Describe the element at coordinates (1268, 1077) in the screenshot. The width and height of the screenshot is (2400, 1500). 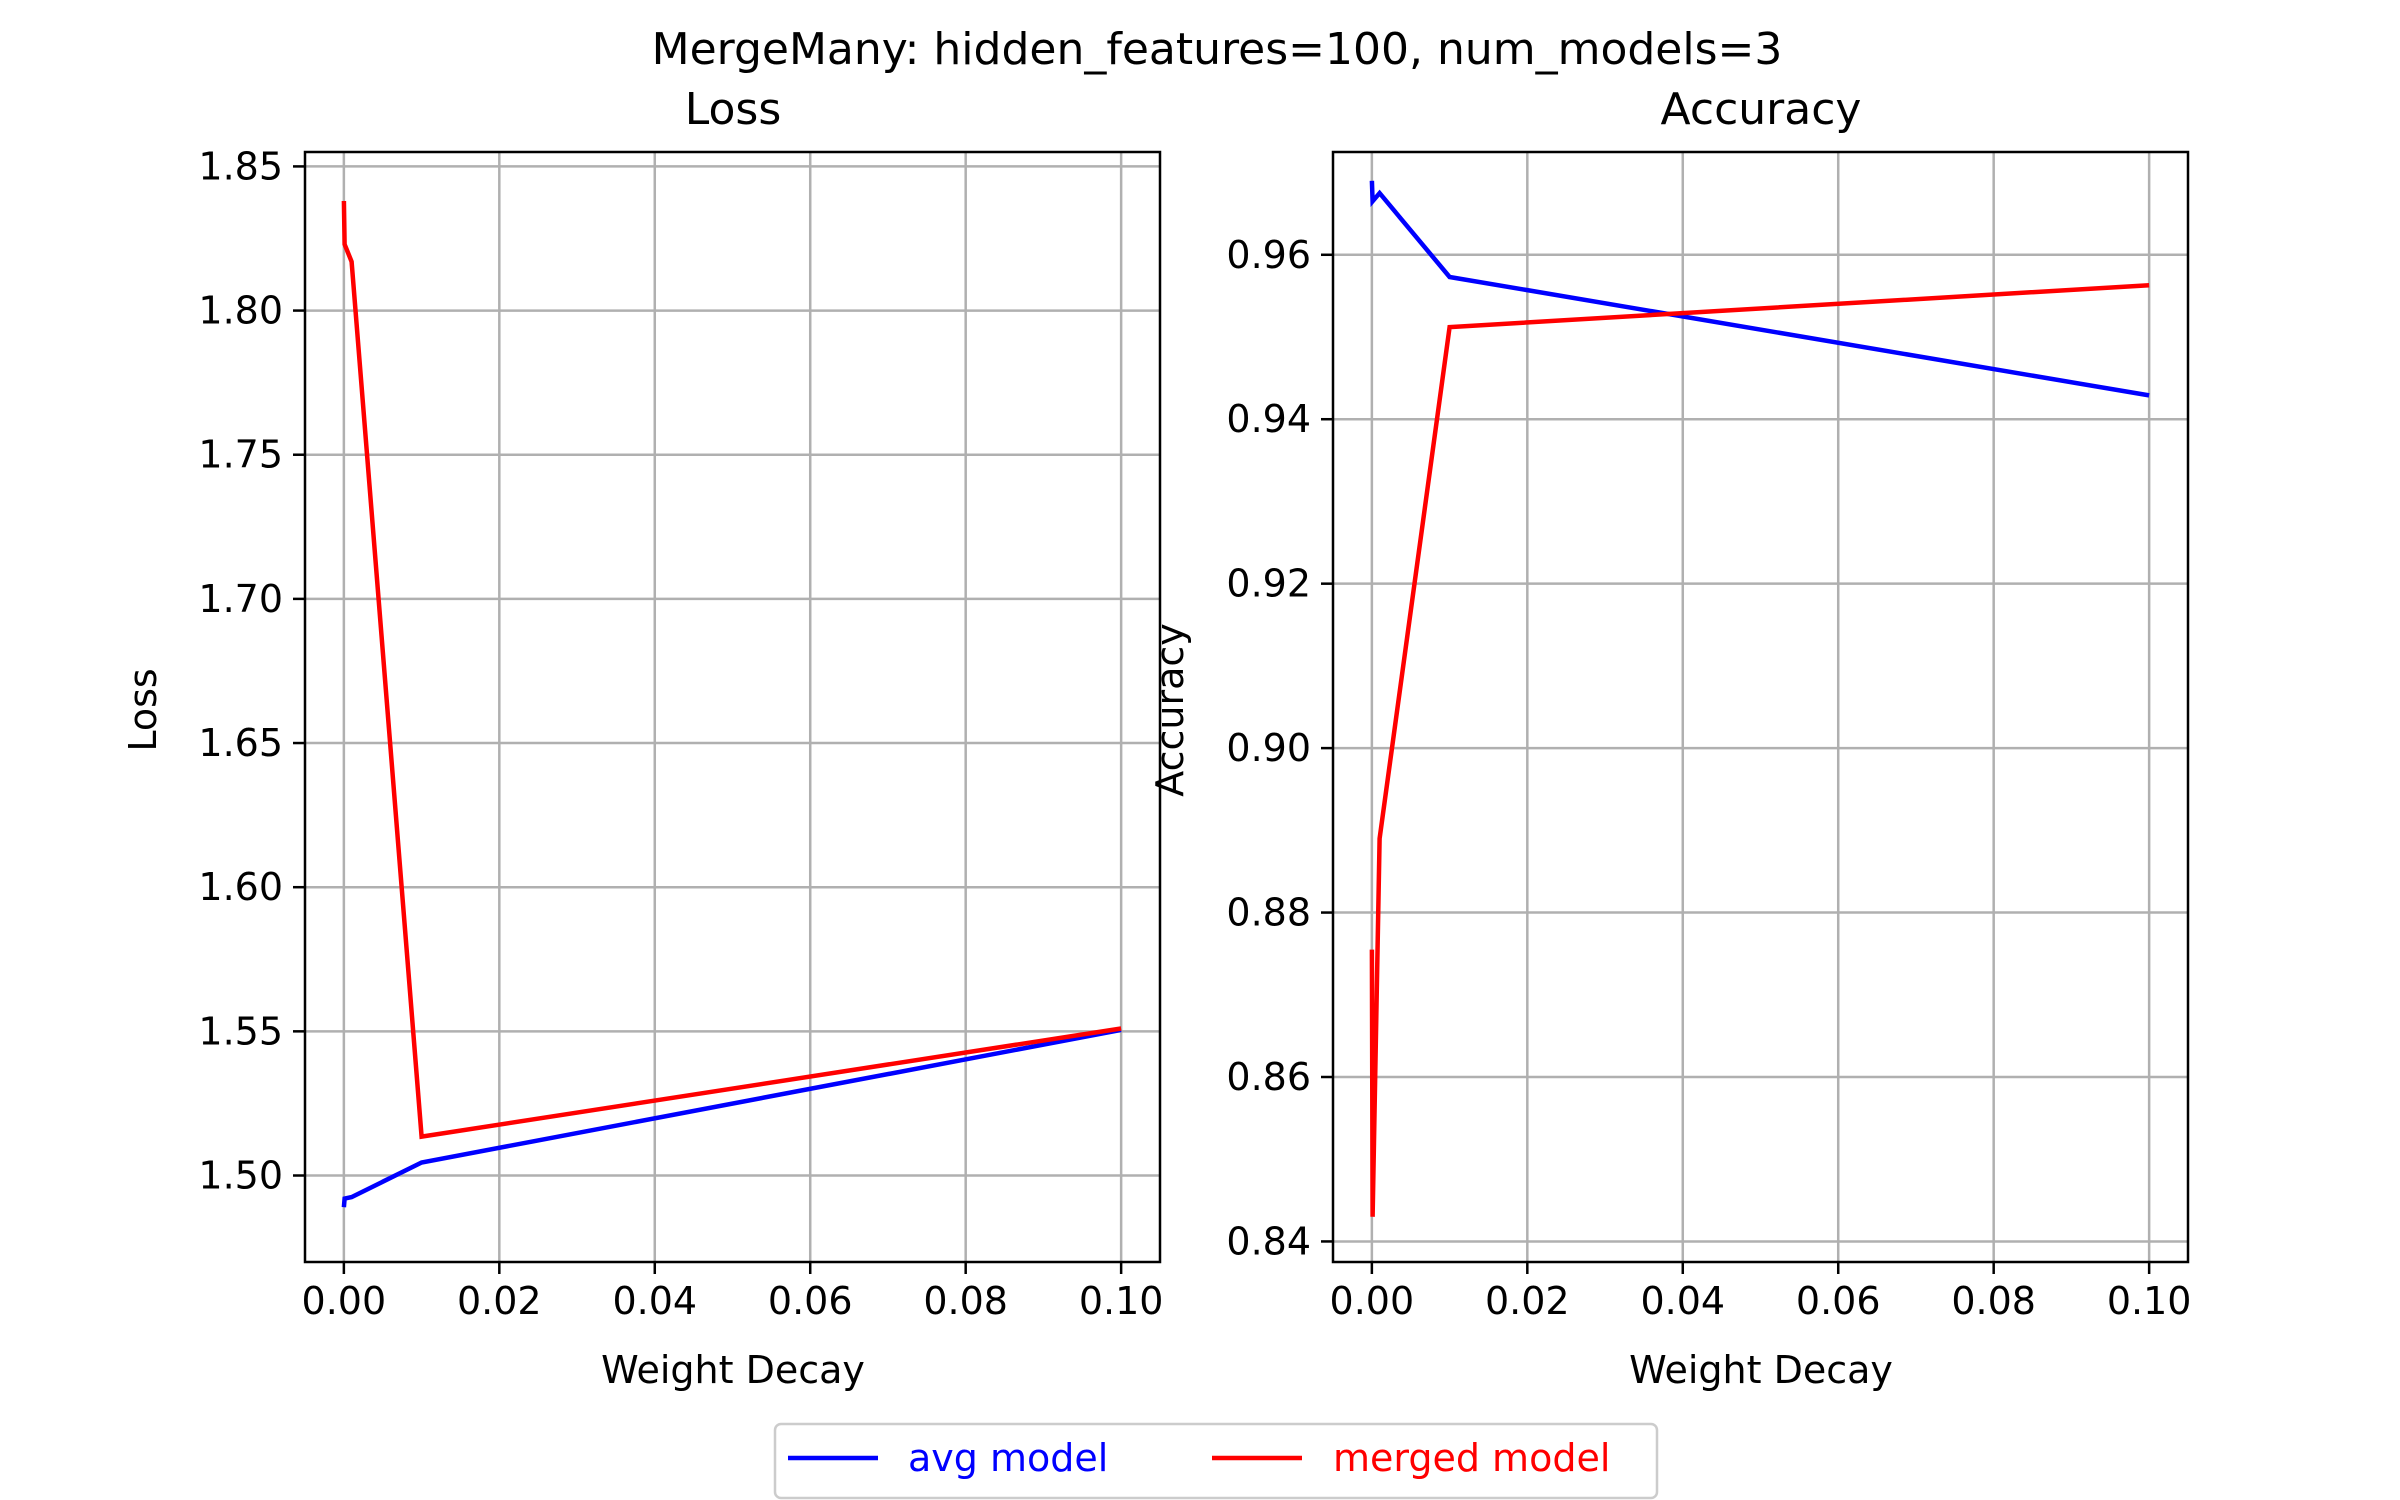
I see `accuracy-y-tick-label: 0.86` at that location.